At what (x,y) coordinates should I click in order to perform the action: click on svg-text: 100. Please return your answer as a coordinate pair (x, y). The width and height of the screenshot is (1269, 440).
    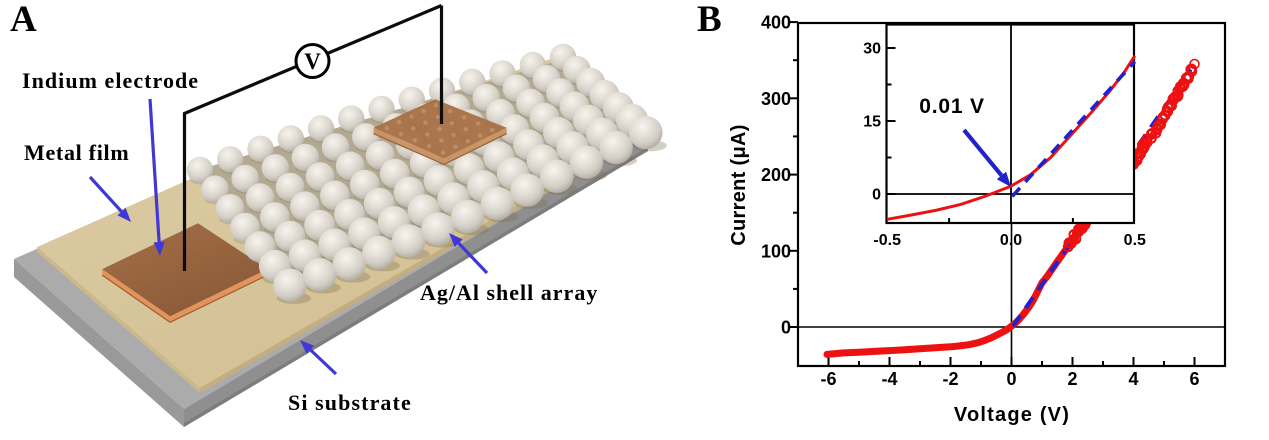
    Looking at the image, I should click on (776, 251).